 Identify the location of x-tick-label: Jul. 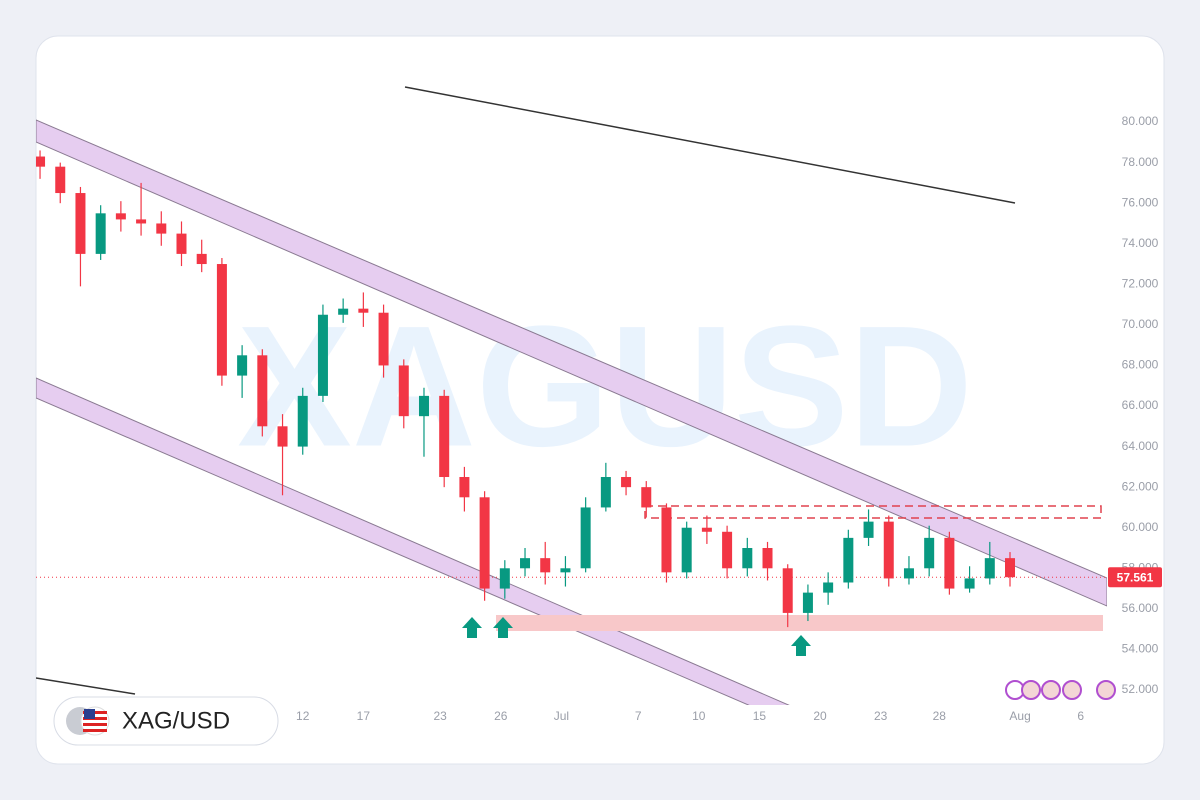
(561, 716).